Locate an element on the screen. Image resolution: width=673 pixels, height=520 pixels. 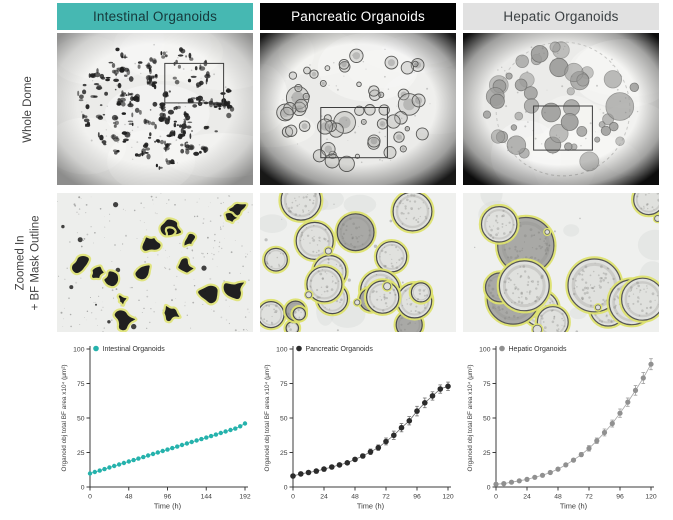
pancreatic-zoomed-mask-svg is located at coordinates (358, 262).